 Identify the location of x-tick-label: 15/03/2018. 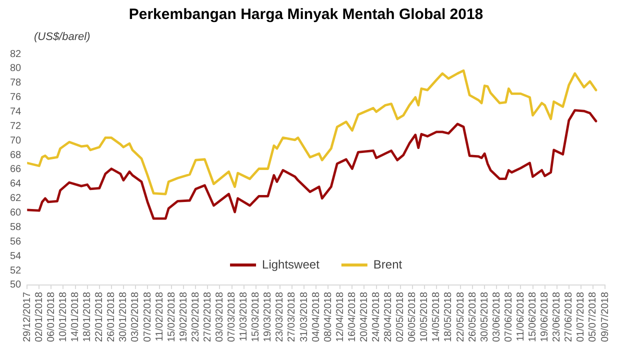
(256, 317).